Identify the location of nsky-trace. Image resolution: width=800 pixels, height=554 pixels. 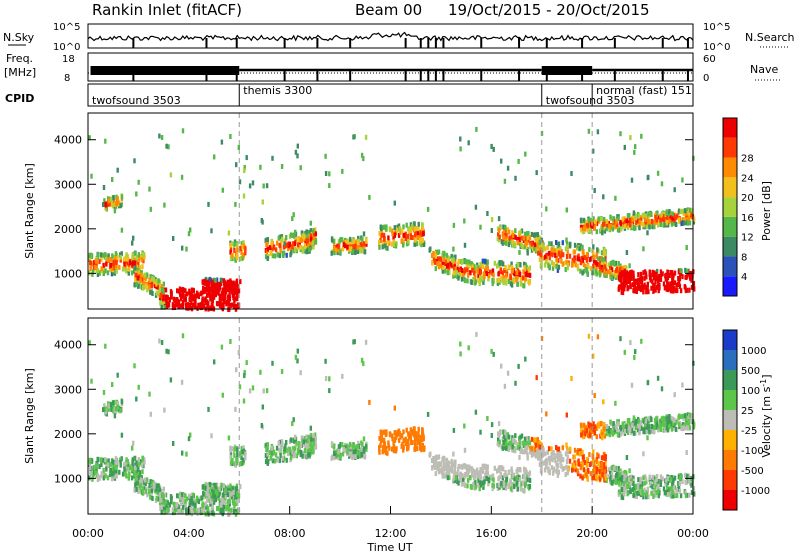
(390, 39).